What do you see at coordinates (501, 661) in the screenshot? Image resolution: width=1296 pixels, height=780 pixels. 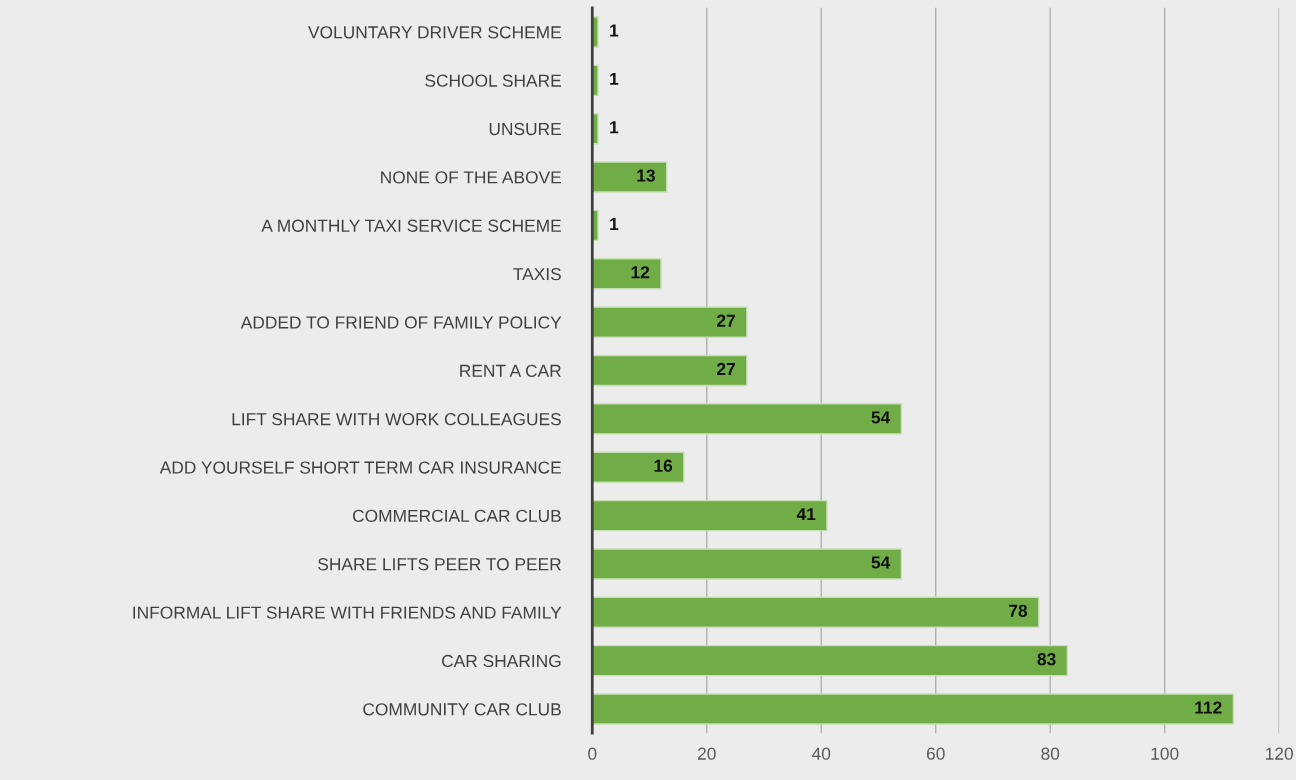 I see `y-tick-label: CAR SHARING` at bounding box center [501, 661].